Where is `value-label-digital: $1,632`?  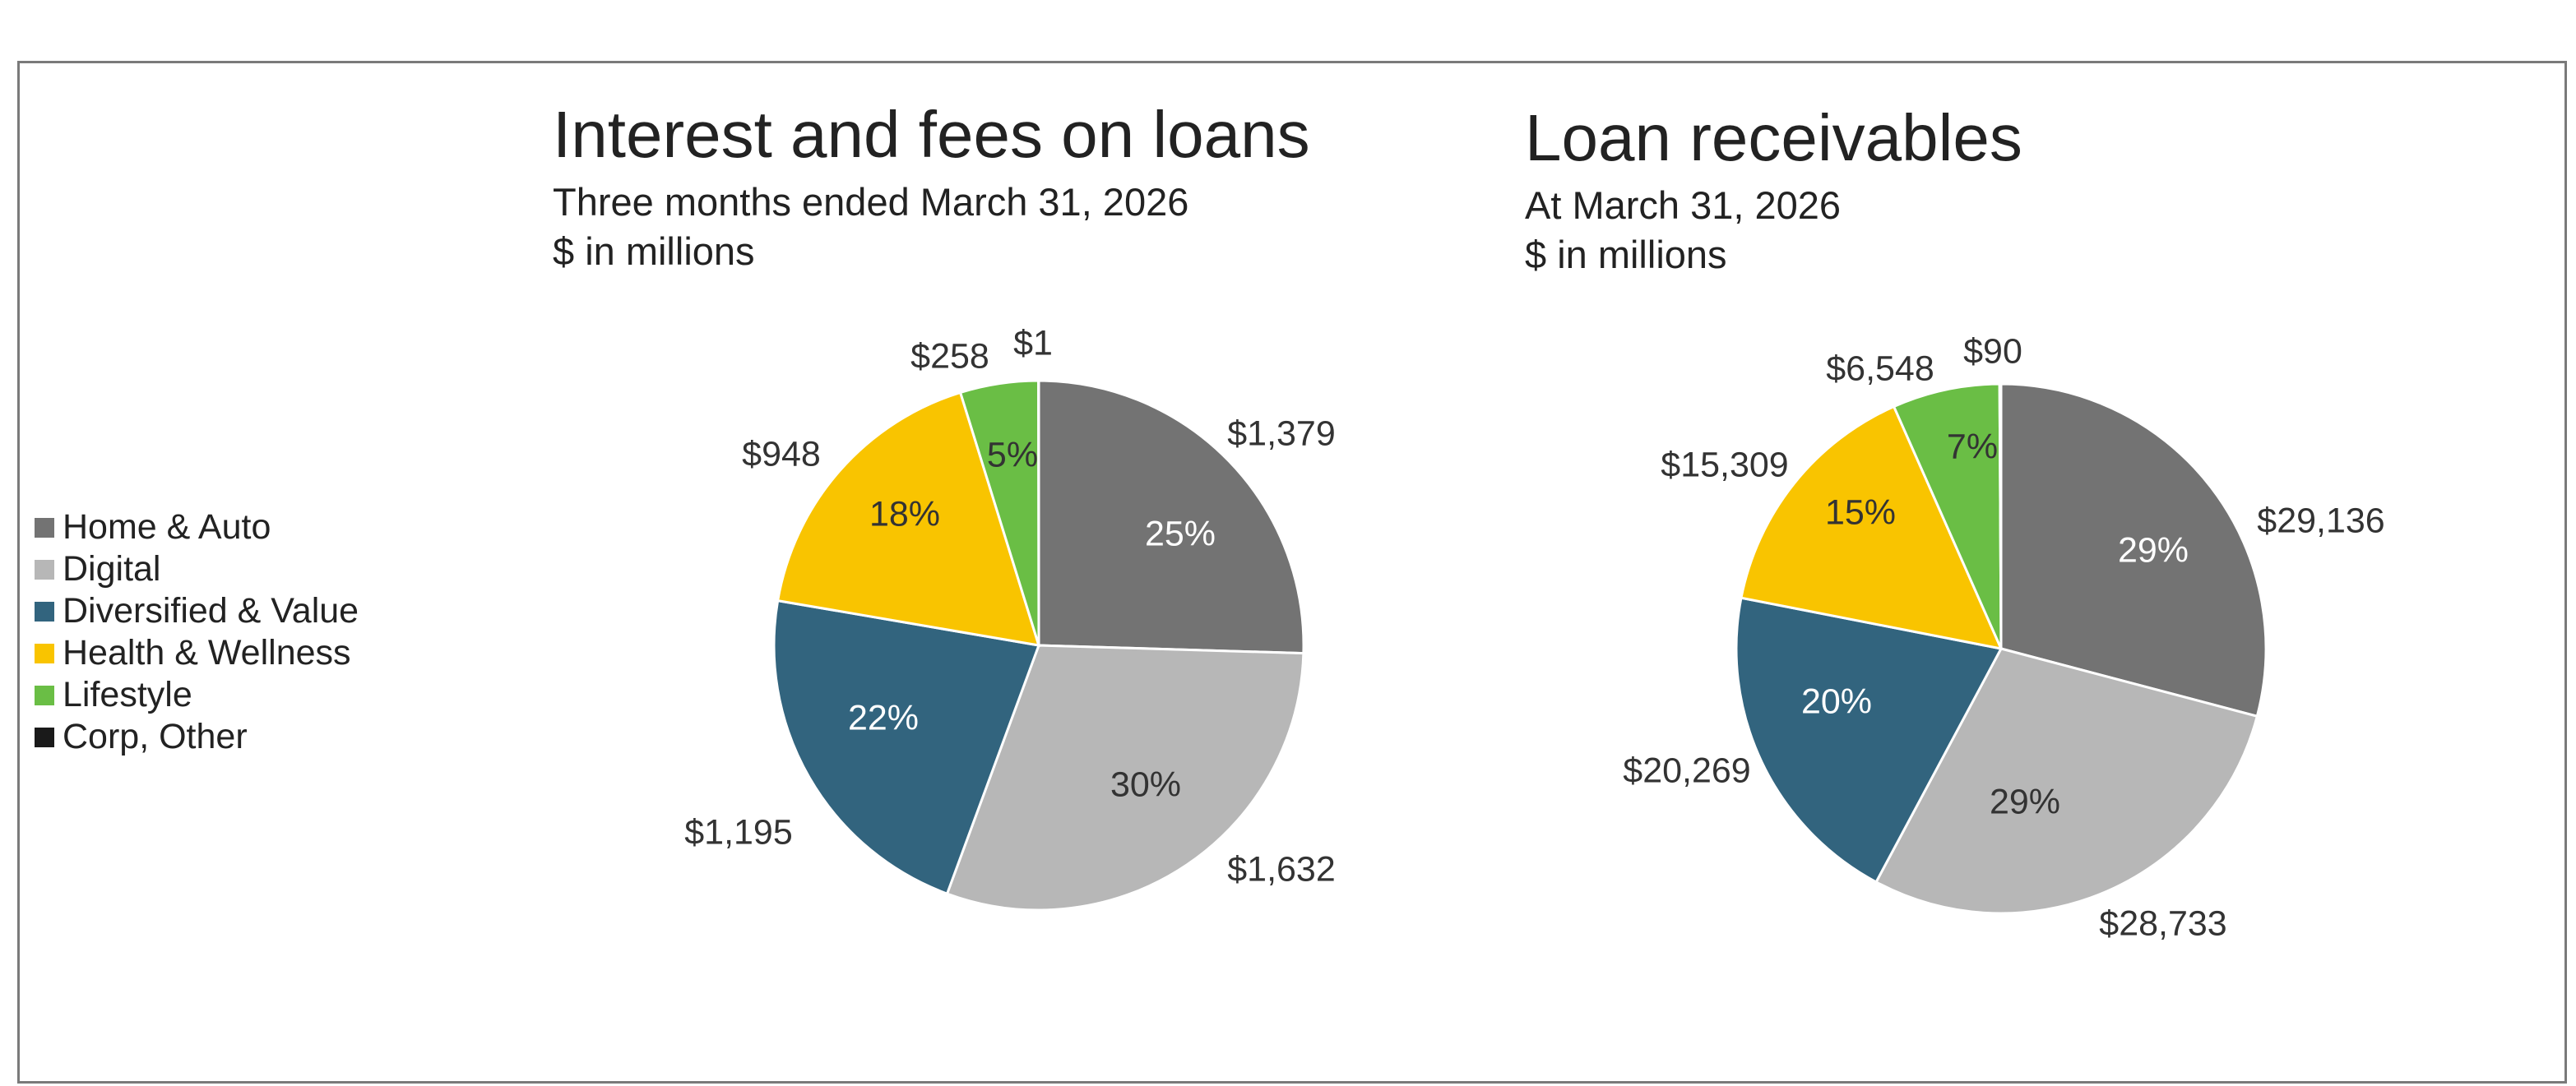 value-label-digital: $1,632 is located at coordinates (1281, 869).